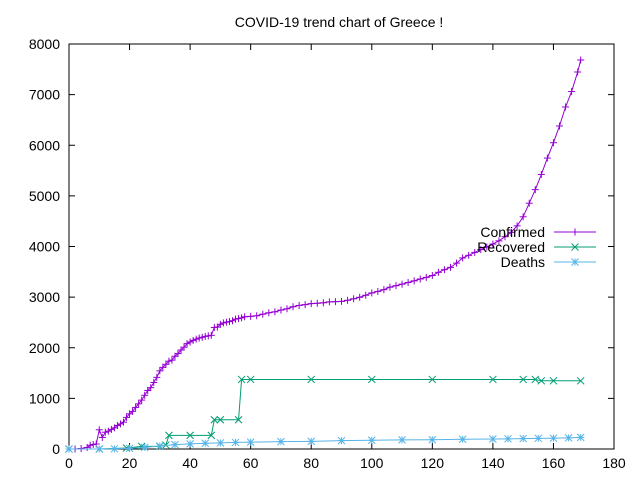 The width and height of the screenshot is (640, 480). I want to click on x-tick-label: 180, so click(614, 463).